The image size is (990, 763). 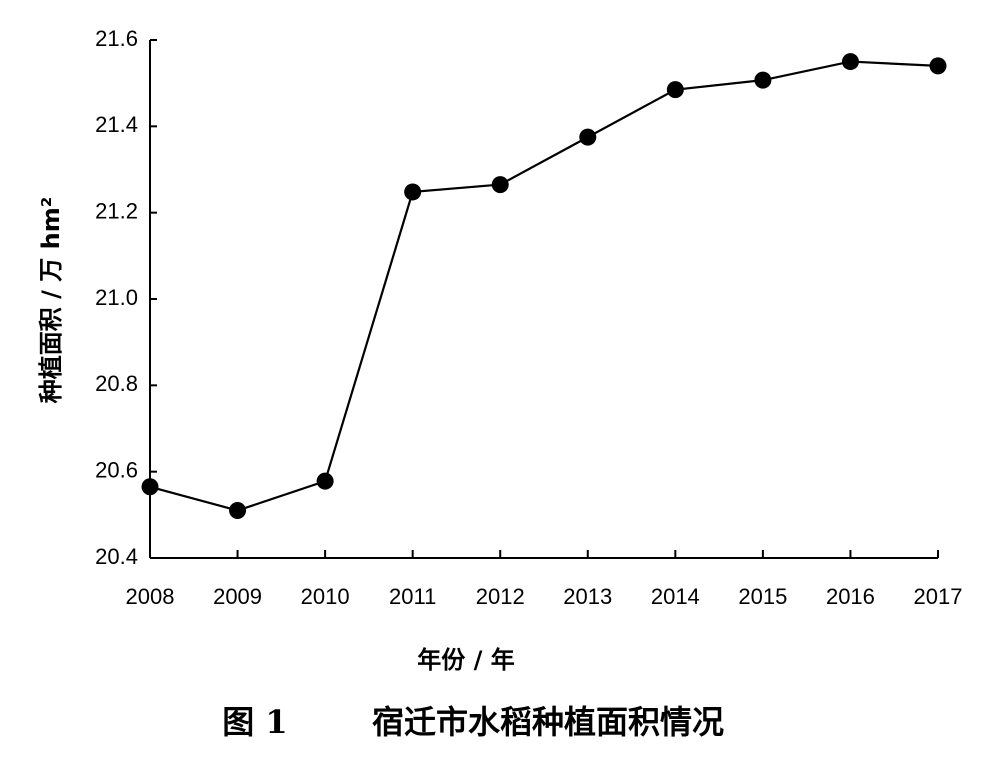 What do you see at coordinates (116, 124) in the screenshot?
I see `y-tick-label: 21.4` at bounding box center [116, 124].